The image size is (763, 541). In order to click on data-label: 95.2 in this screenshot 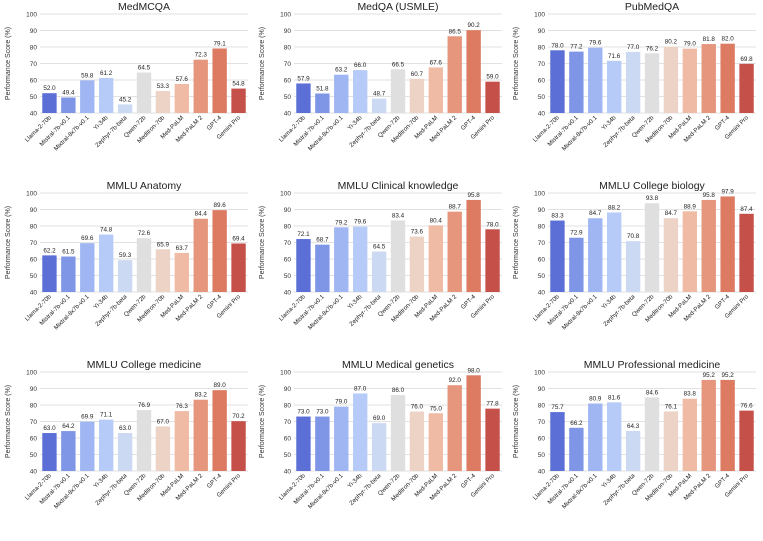, I will do `click(728, 375)`.